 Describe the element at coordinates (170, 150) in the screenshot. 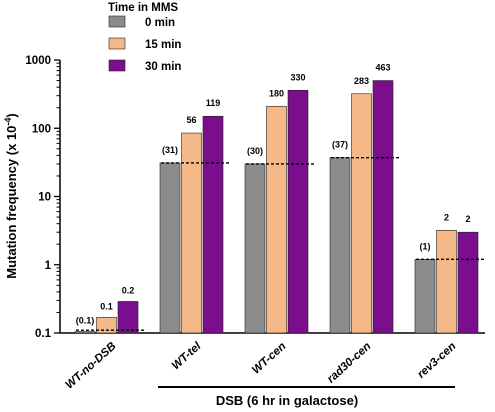

I see `data-label: (31)` at that location.